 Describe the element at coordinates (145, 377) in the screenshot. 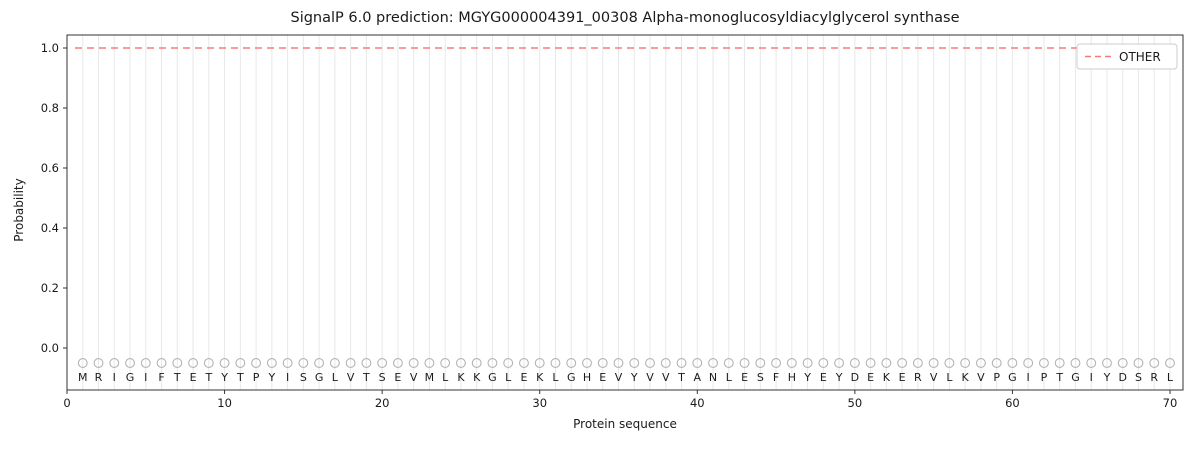

I see `residue-letter: I` at that location.